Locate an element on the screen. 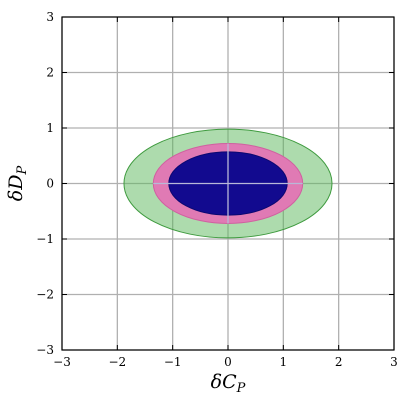 The width and height of the screenshot is (409, 405). y-tick-label: 0 is located at coordinates (50, 184).